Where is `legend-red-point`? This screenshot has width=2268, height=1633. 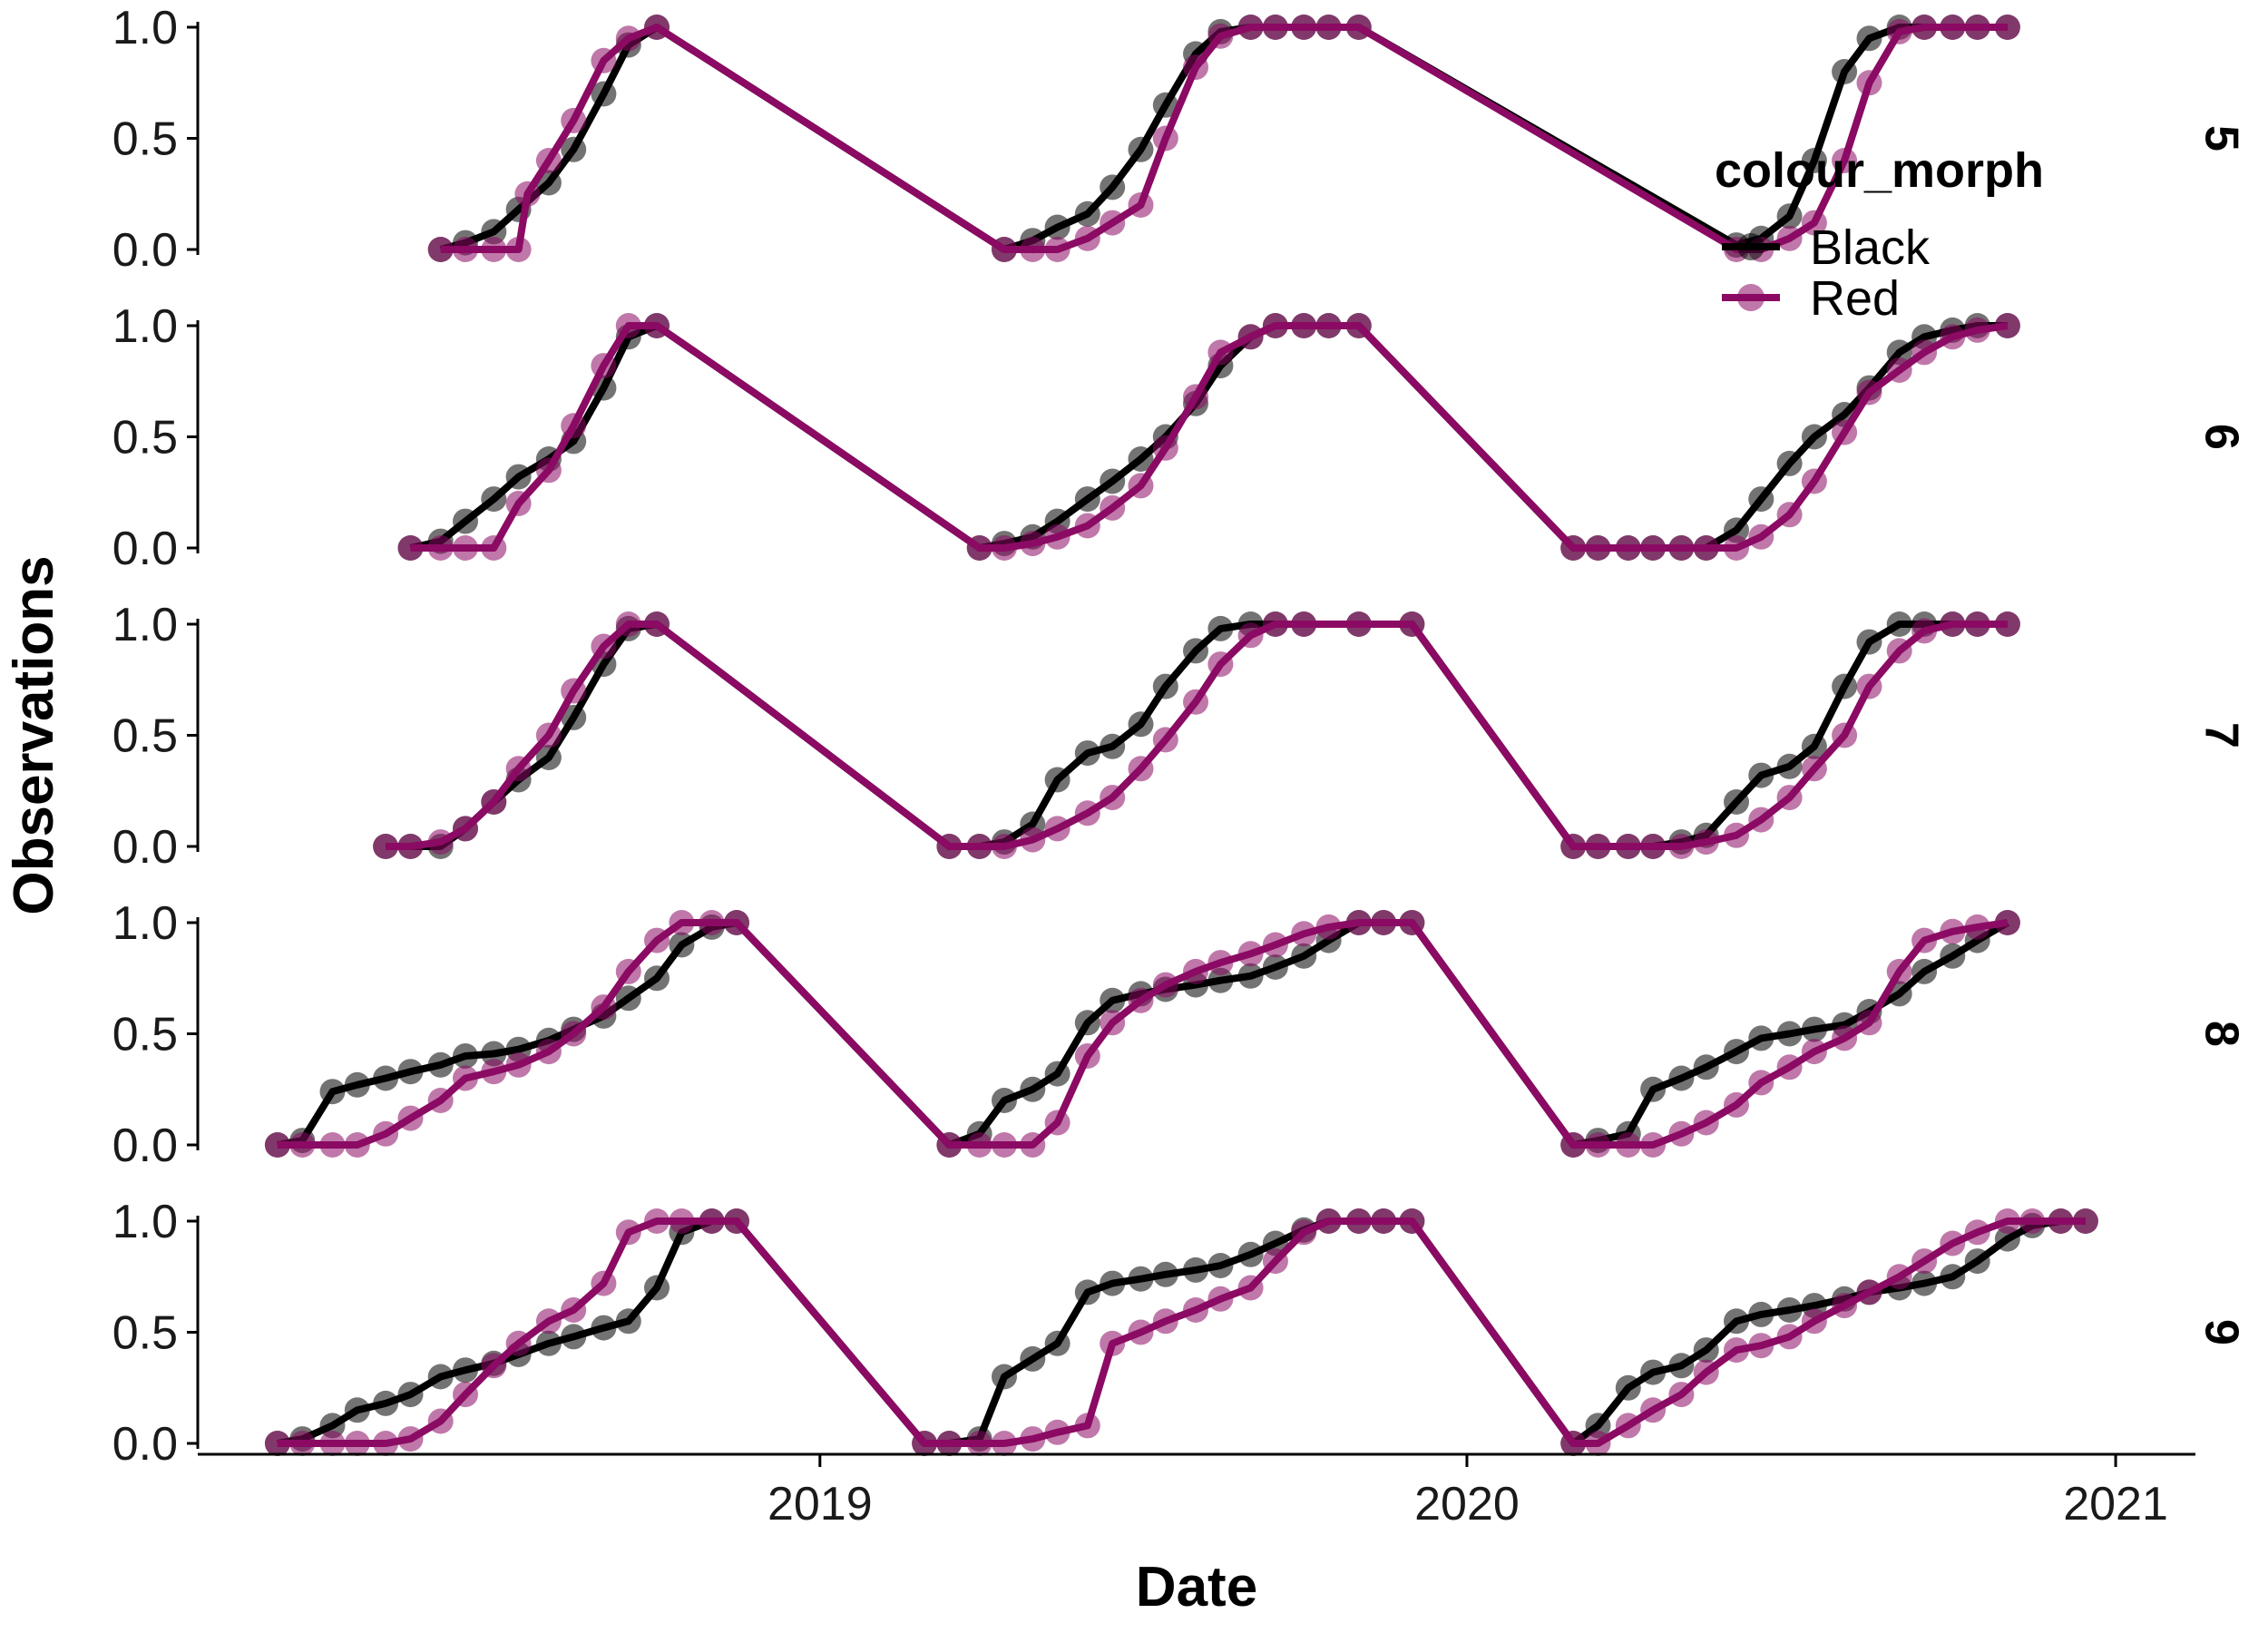 legend-red-point is located at coordinates (1751, 297).